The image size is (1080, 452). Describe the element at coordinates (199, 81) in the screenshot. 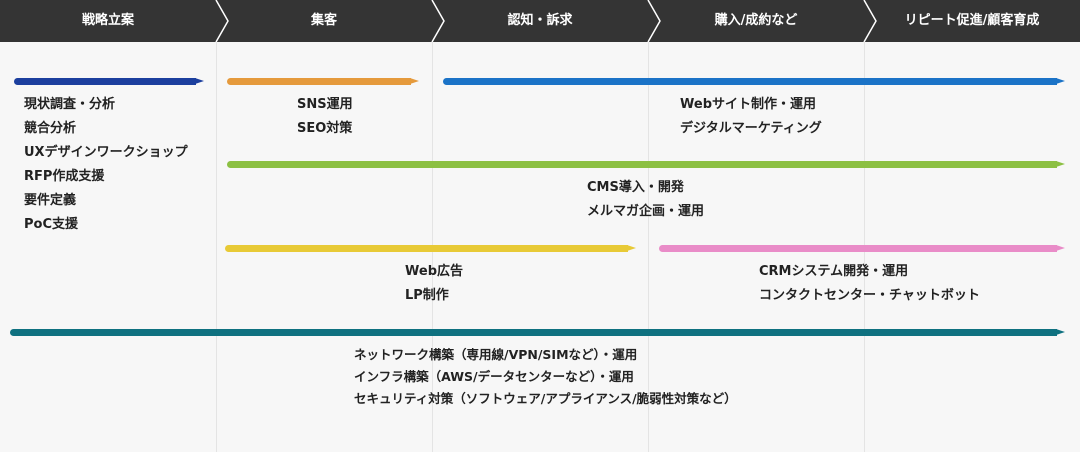

I see `strategy-arrow-tip` at that location.